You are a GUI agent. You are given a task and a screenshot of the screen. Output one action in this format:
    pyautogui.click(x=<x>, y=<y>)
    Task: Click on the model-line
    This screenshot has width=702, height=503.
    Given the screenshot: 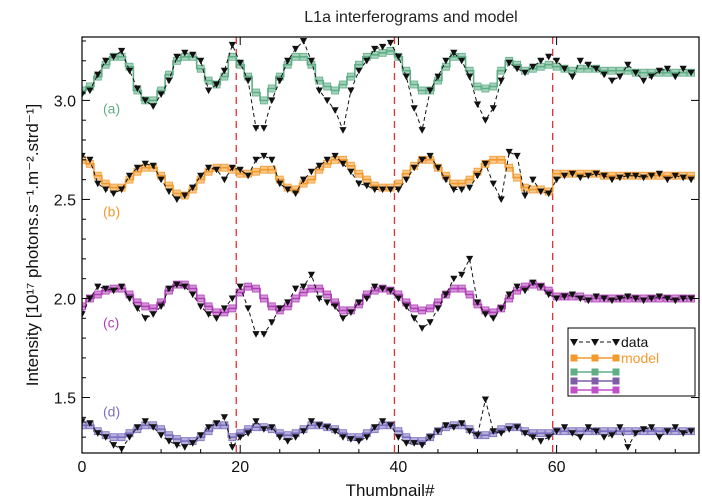 What is the action you would take?
    pyautogui.click(x=388, y=178)
    